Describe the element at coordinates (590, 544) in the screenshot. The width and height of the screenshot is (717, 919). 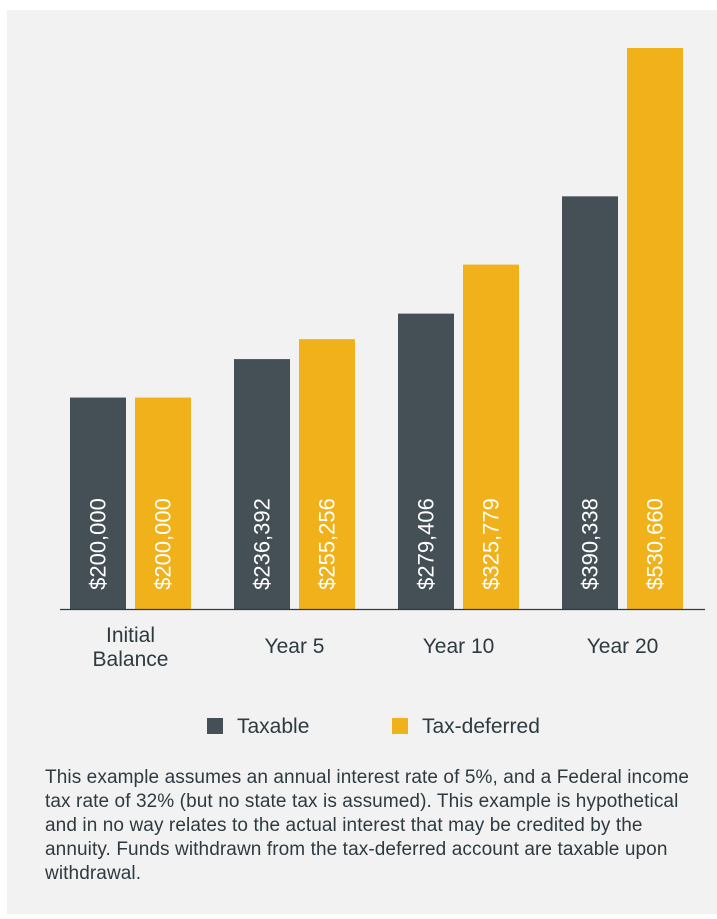
I see `bar-value-label: $390,338` at that location.